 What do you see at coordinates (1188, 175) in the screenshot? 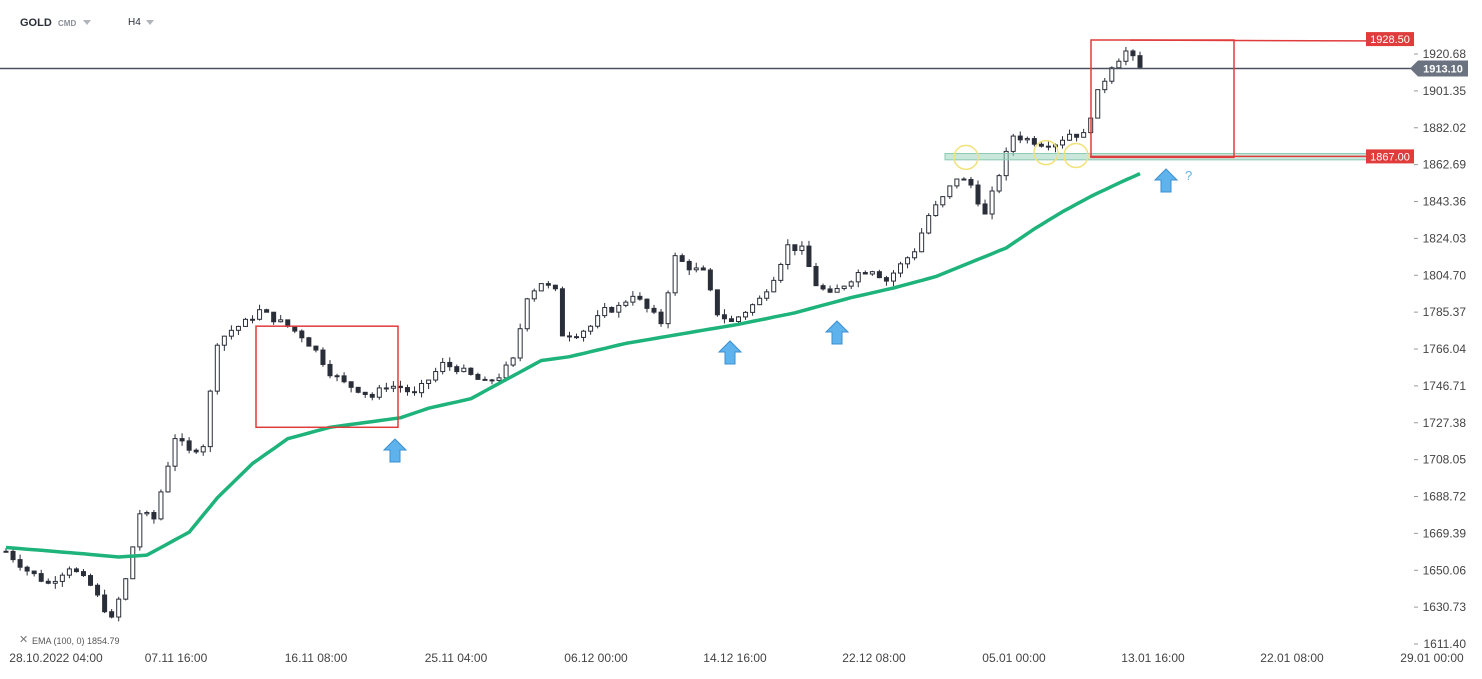
I see `question-mark: ?` at bounding box center [1188, 175].